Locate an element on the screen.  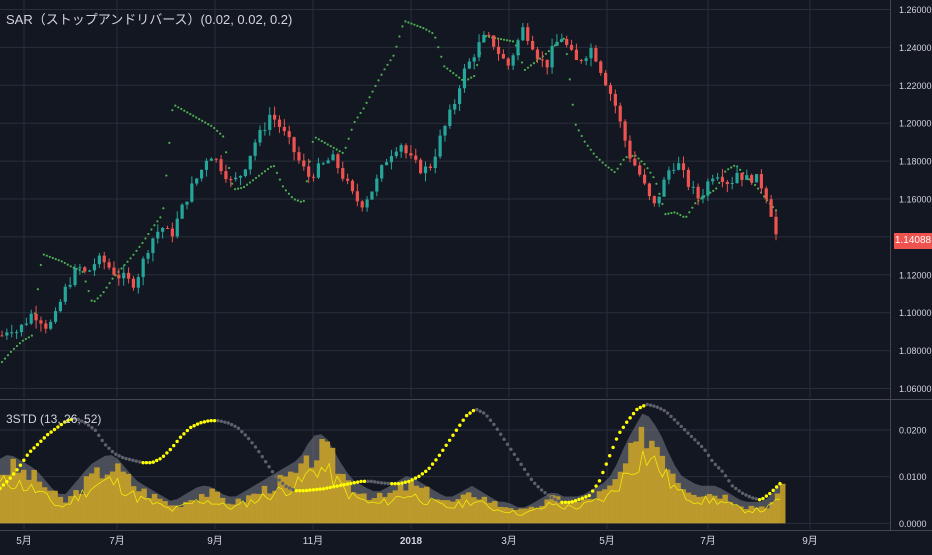
sub-indicator-legend: 3STD (13, 26, 52) is located at coordinates (54, 419).